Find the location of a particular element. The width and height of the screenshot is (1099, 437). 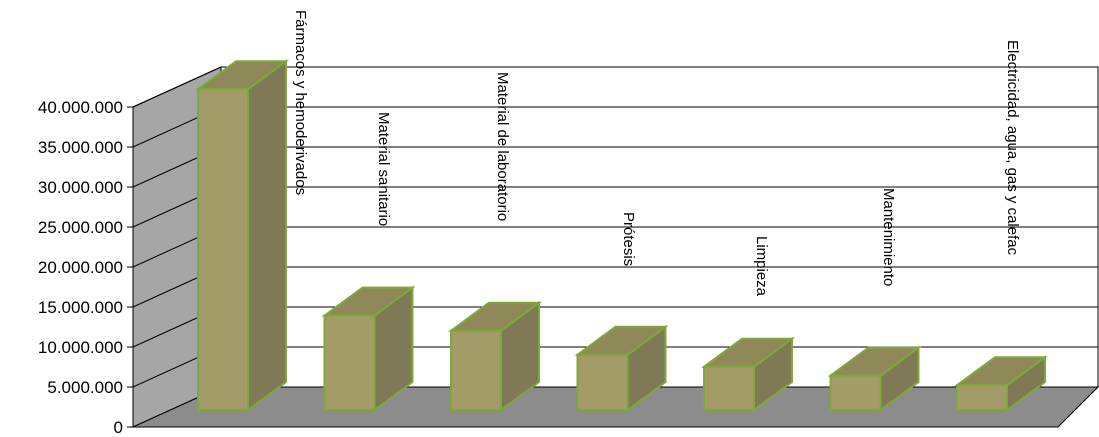

y-tick-label: 10.000.000 is located at coordinates (80, 347).